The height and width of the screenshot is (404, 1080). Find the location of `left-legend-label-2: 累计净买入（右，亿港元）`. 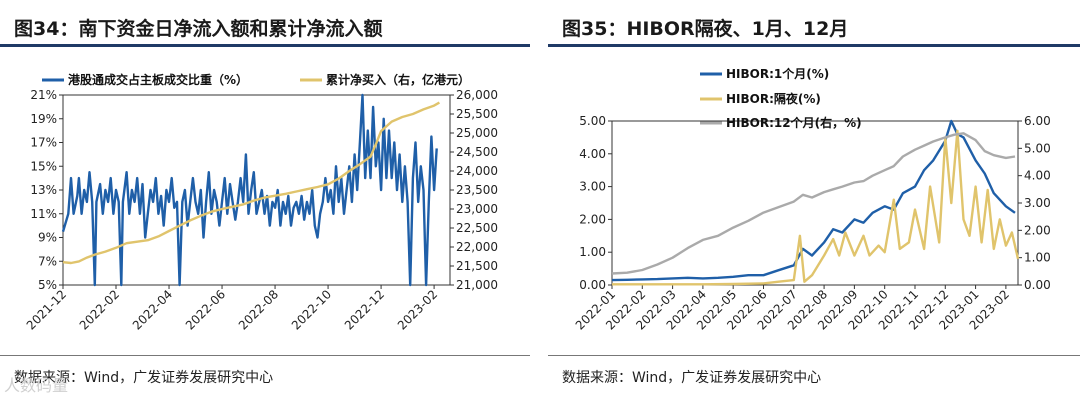

left-legend-label-2: 累计净买入（右，亿港元） is located at coordinates (398, 79).